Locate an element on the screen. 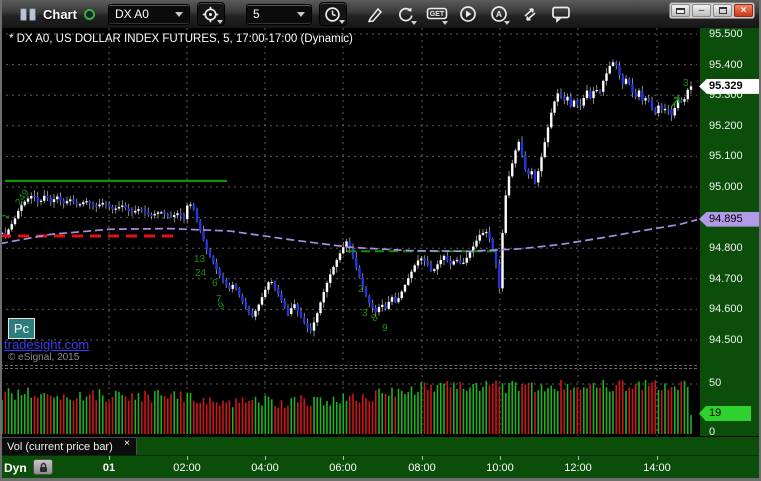 Image resolution: width=761 pixels, height=481 pixels. time-axis-label: 12:00 is located at coordinates (578, 468).